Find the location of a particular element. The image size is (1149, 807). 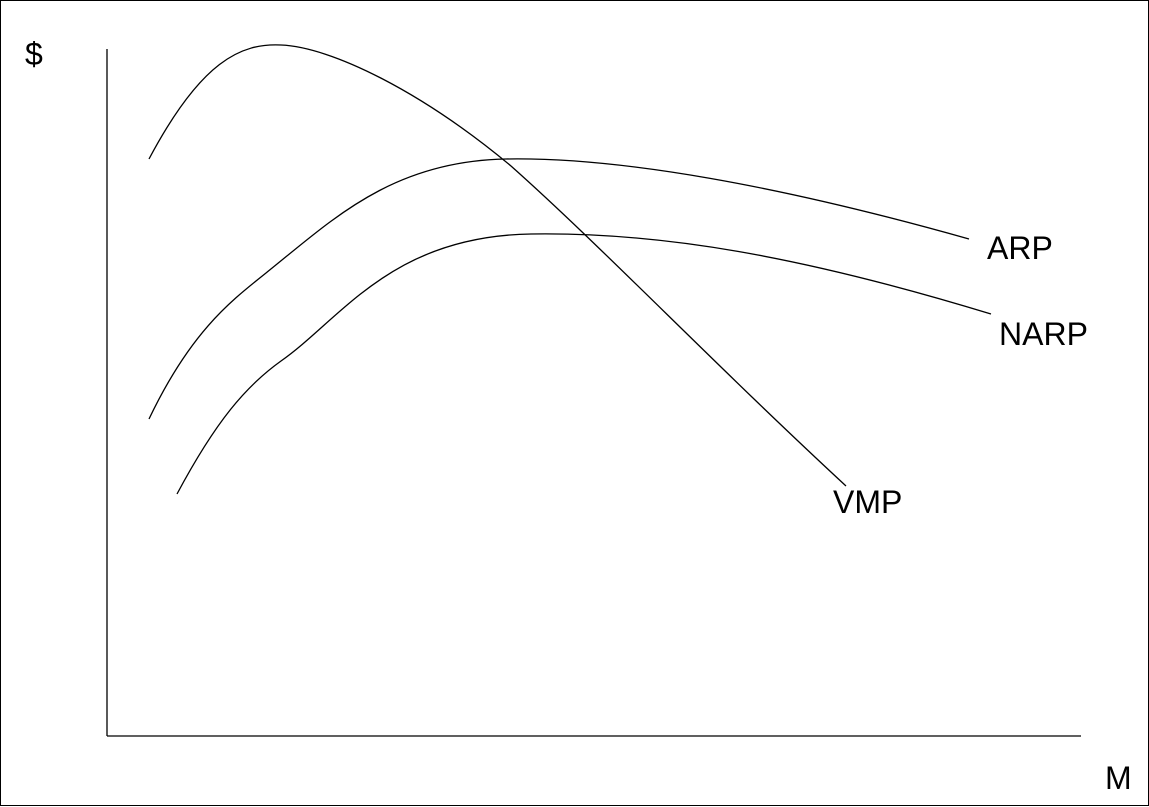

series-label-arp: ARP is located at coordinates (1020, 248).